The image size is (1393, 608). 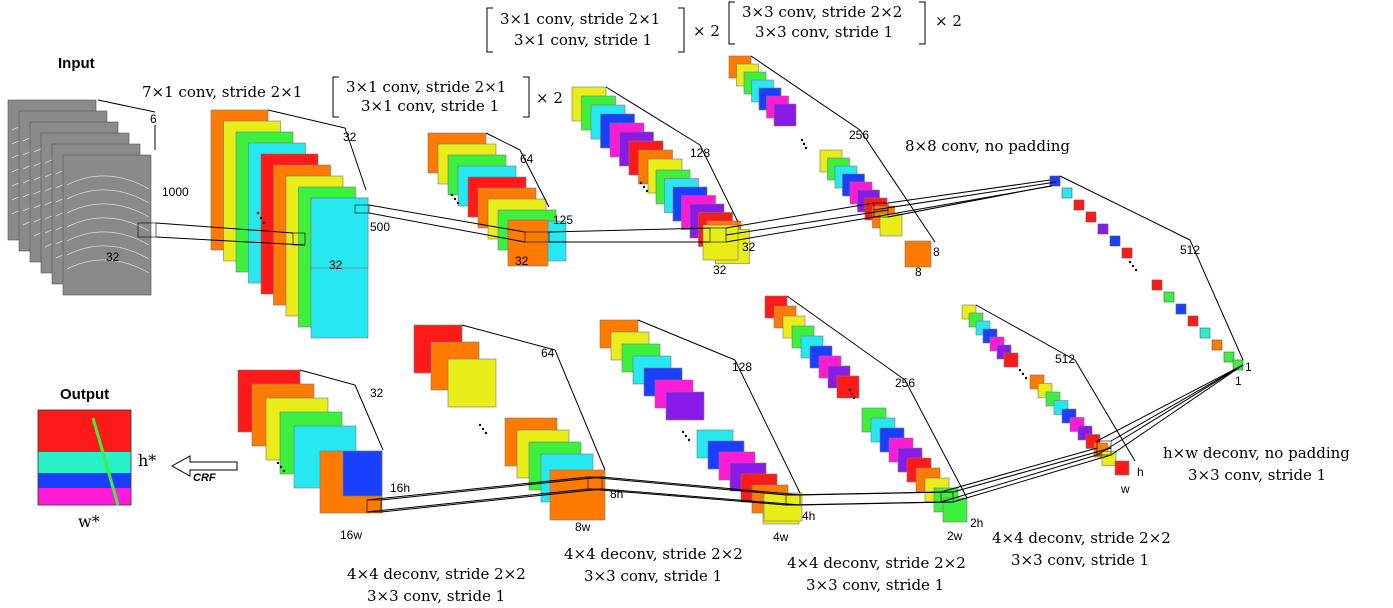 What do you see at coordinates (472, 383) in the screenshot?
I see `dec4-feature-map` at bounding box center [472, 383].